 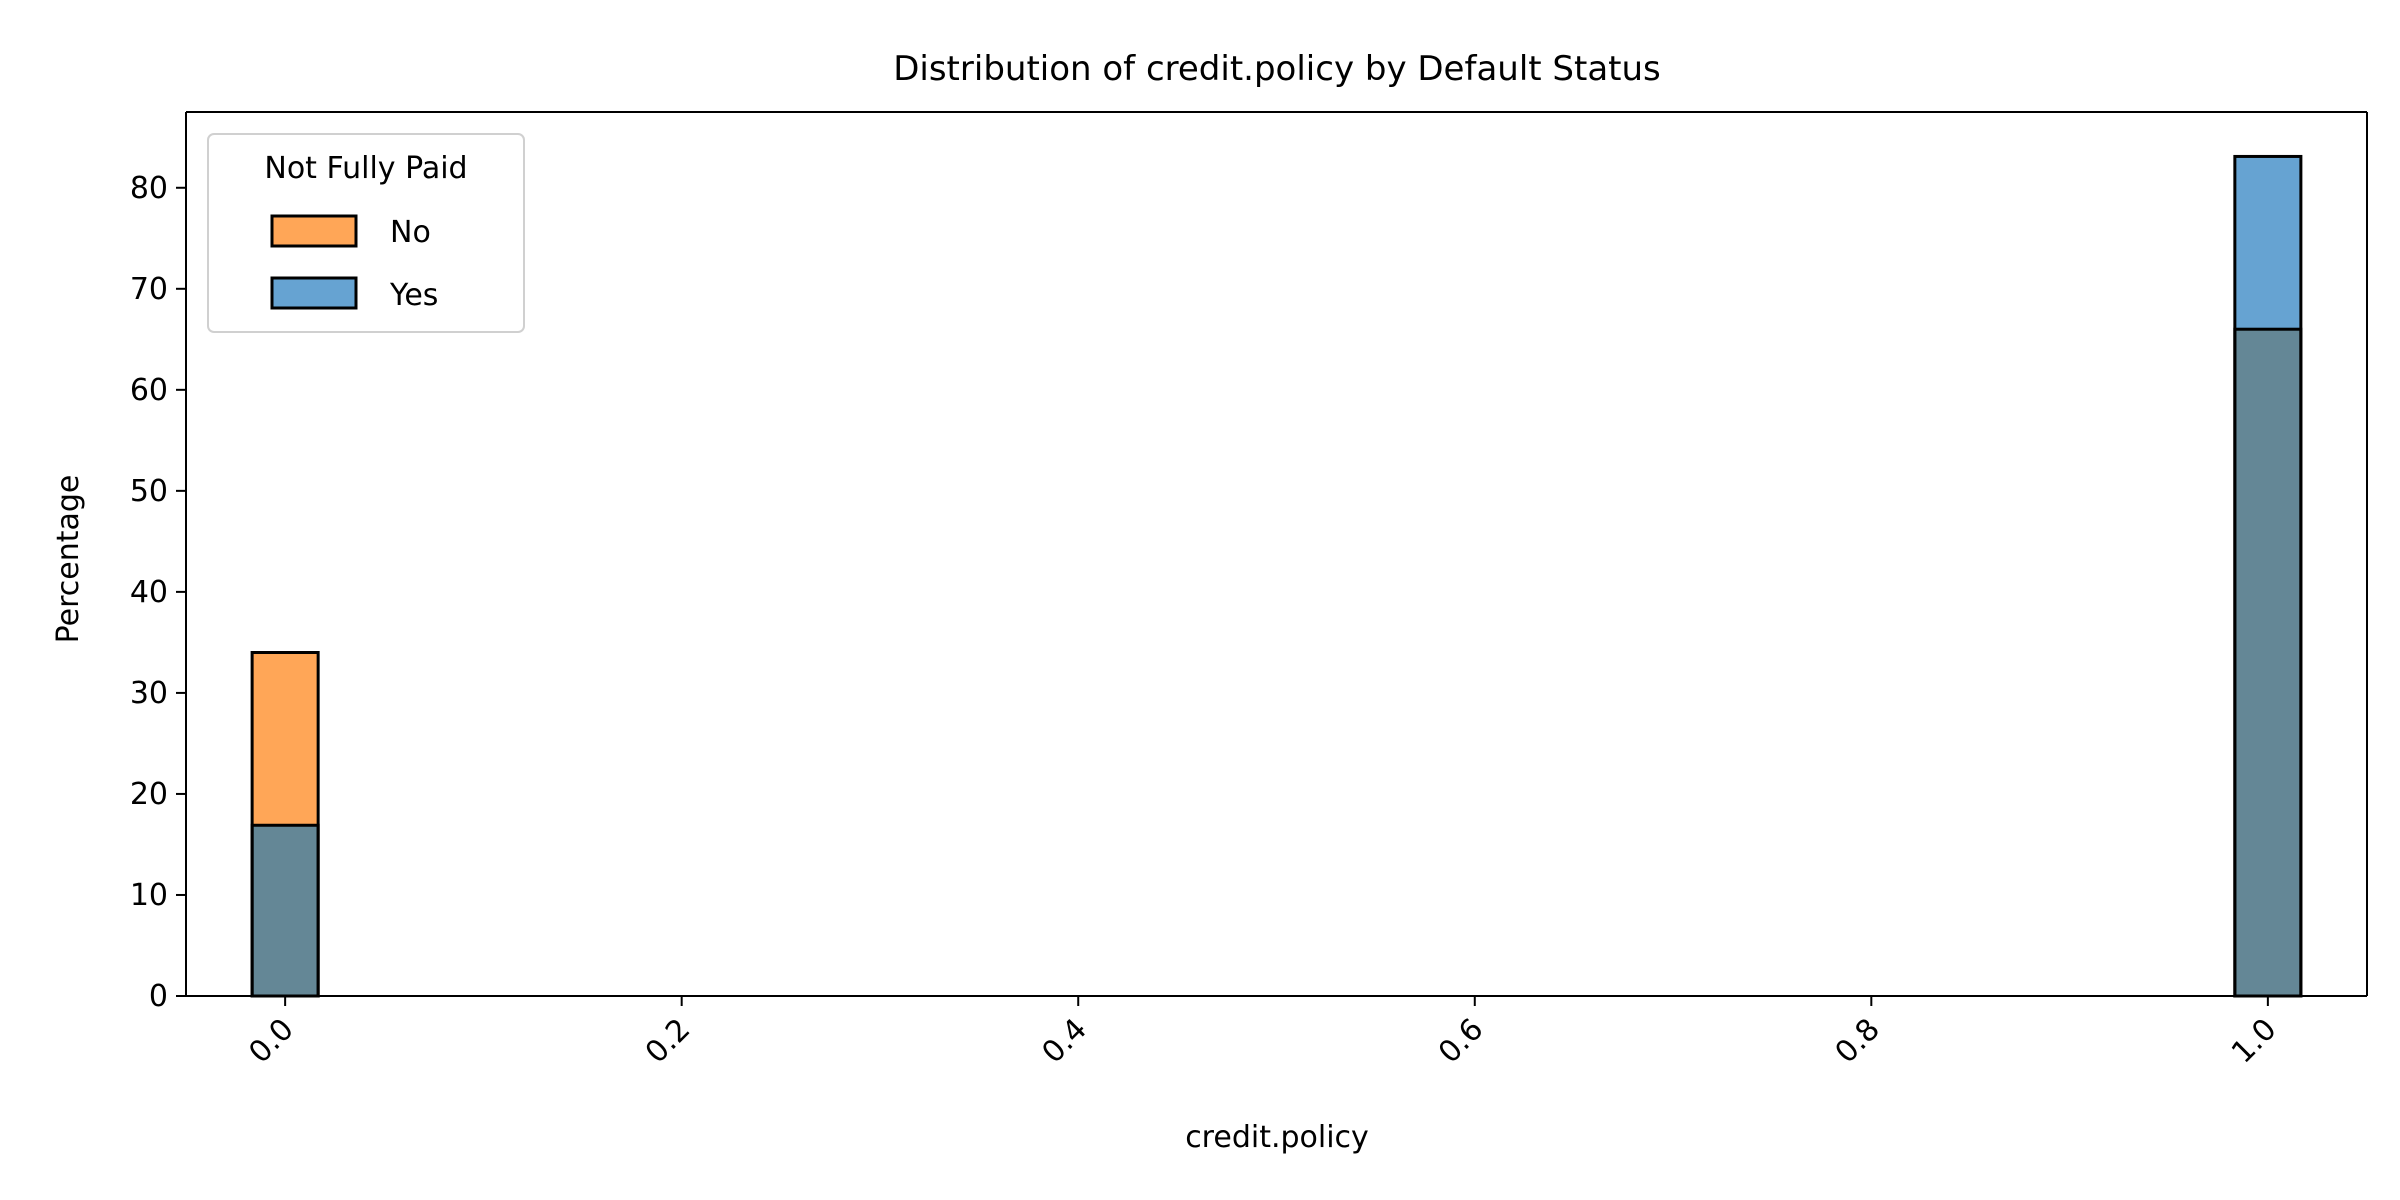 What do you see at coordinates (149, 491) in the screenshot?
I see `y-tick-label-5: 50` at bounding box center [149, 491].